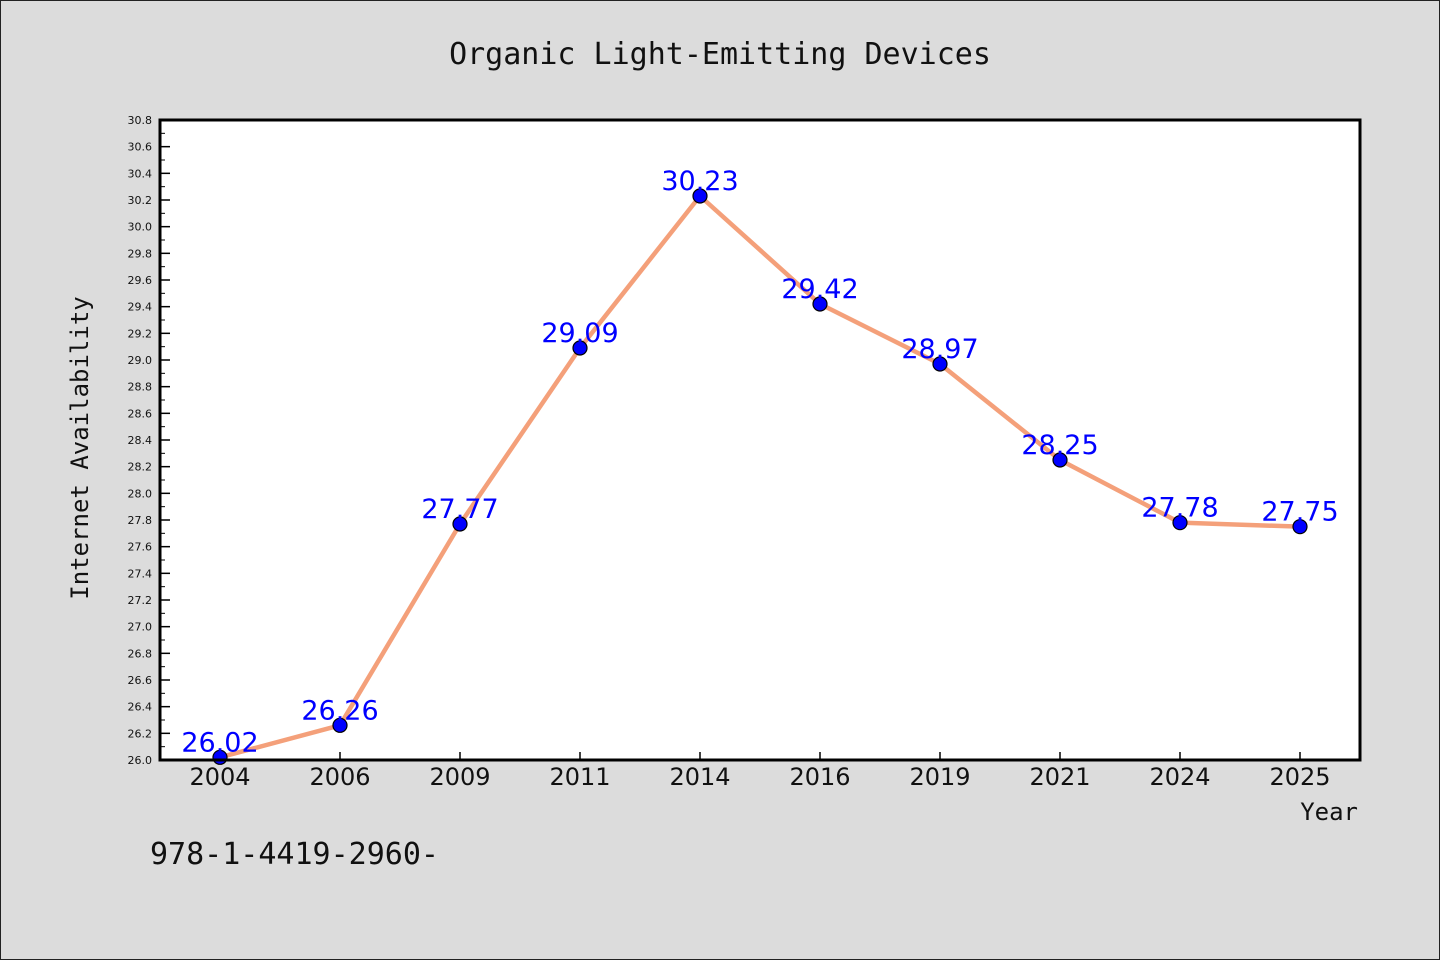 This screenshot has height=960, width=1440. Describe the element at coordinates (699, 181) in the screenshot. I see `data-label: 30.23` at that location.